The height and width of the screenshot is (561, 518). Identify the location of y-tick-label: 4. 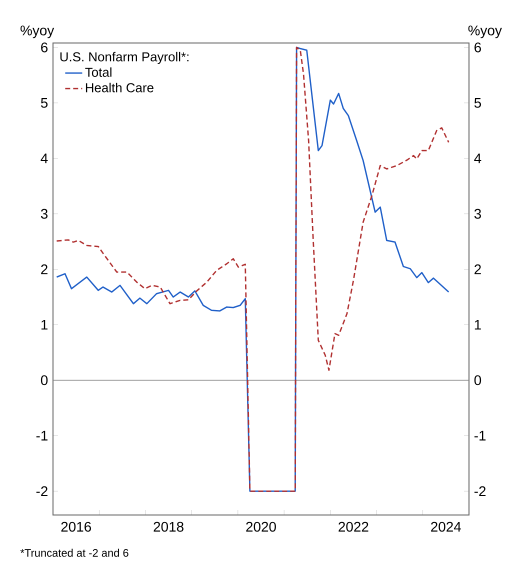
(44, 159).